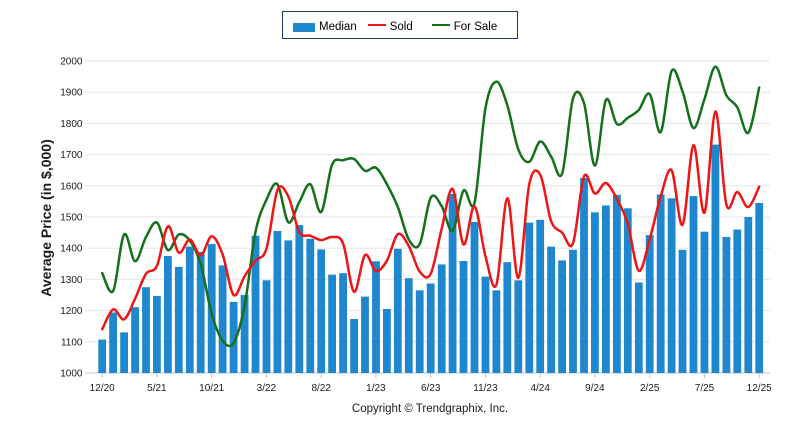 The height and width of the screenshot is (434, 800). I want to click on svg-text: 1700, so click(71, 155).